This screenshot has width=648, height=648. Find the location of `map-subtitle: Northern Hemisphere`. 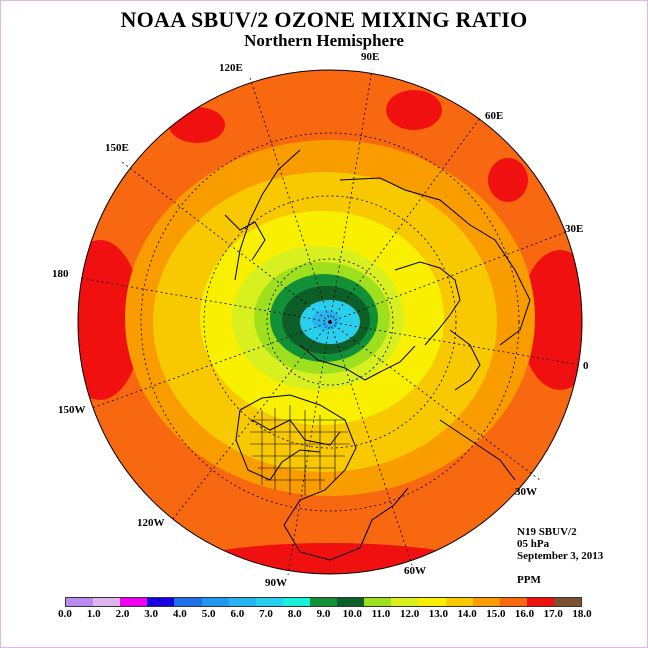

map-subtitle: Northern Hemisphere is located at coordinates (324, 40).